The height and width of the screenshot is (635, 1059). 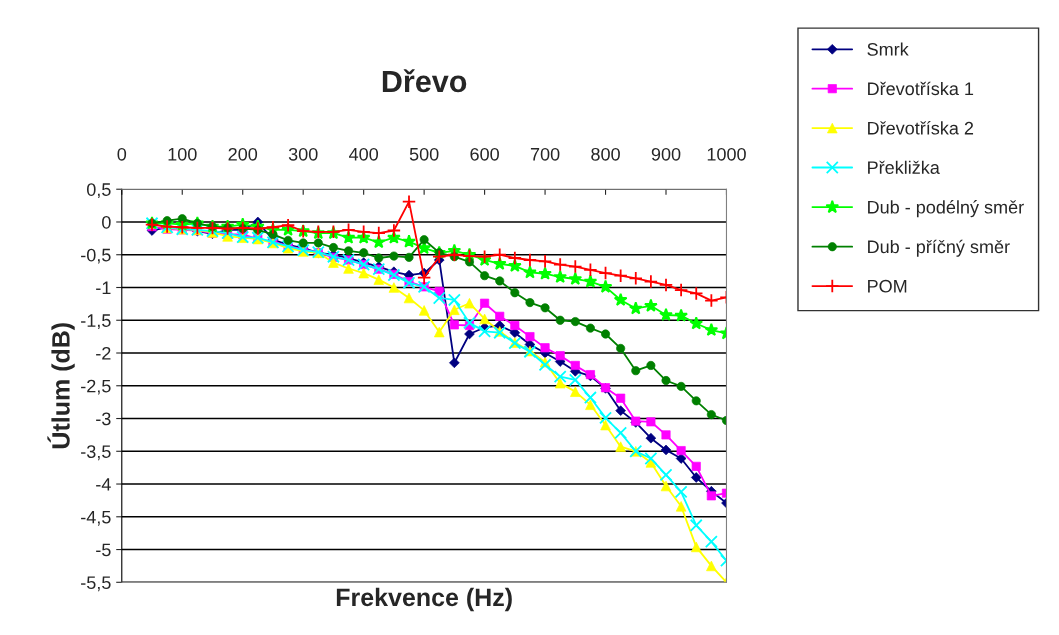 I want to click on legend-label: POM, so click(x=887, y=286).